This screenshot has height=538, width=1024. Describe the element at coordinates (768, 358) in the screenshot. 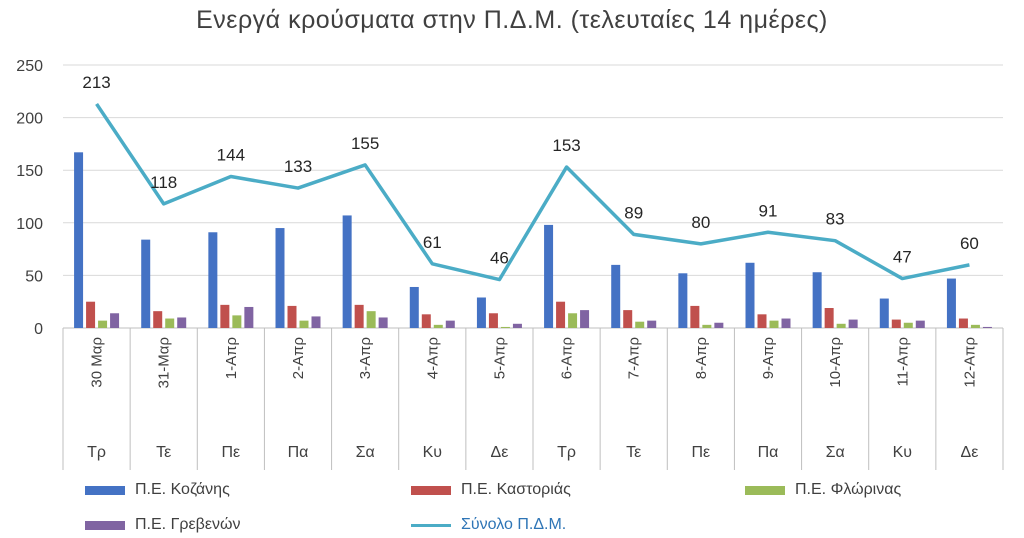

I see `x-tick-label: 9-Απρ` at that location.